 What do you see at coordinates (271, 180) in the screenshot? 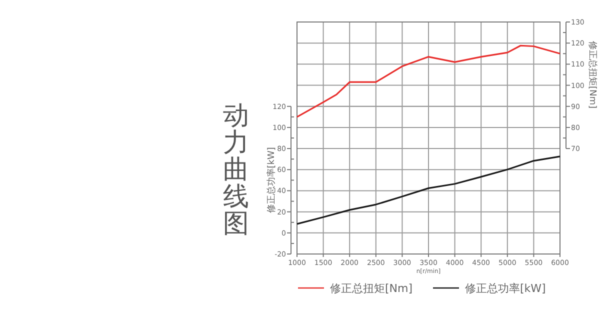
I see `y-axis-title: 修正总功率[kW]` at bounding box center [271, 180].